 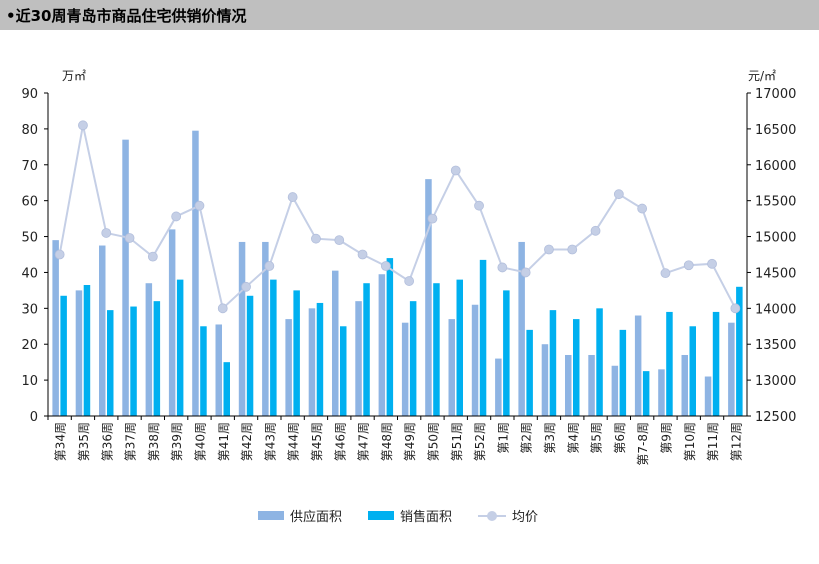 What do you see at coordinates (107, 441) in the screenshot?
I see `x-tick-label: 第36周` at bounding box center [107, 441].